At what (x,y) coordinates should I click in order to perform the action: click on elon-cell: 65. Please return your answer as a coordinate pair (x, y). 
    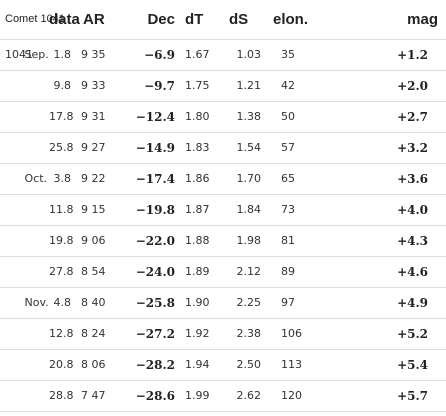
    Looking at the image, I should click on (288, 178).